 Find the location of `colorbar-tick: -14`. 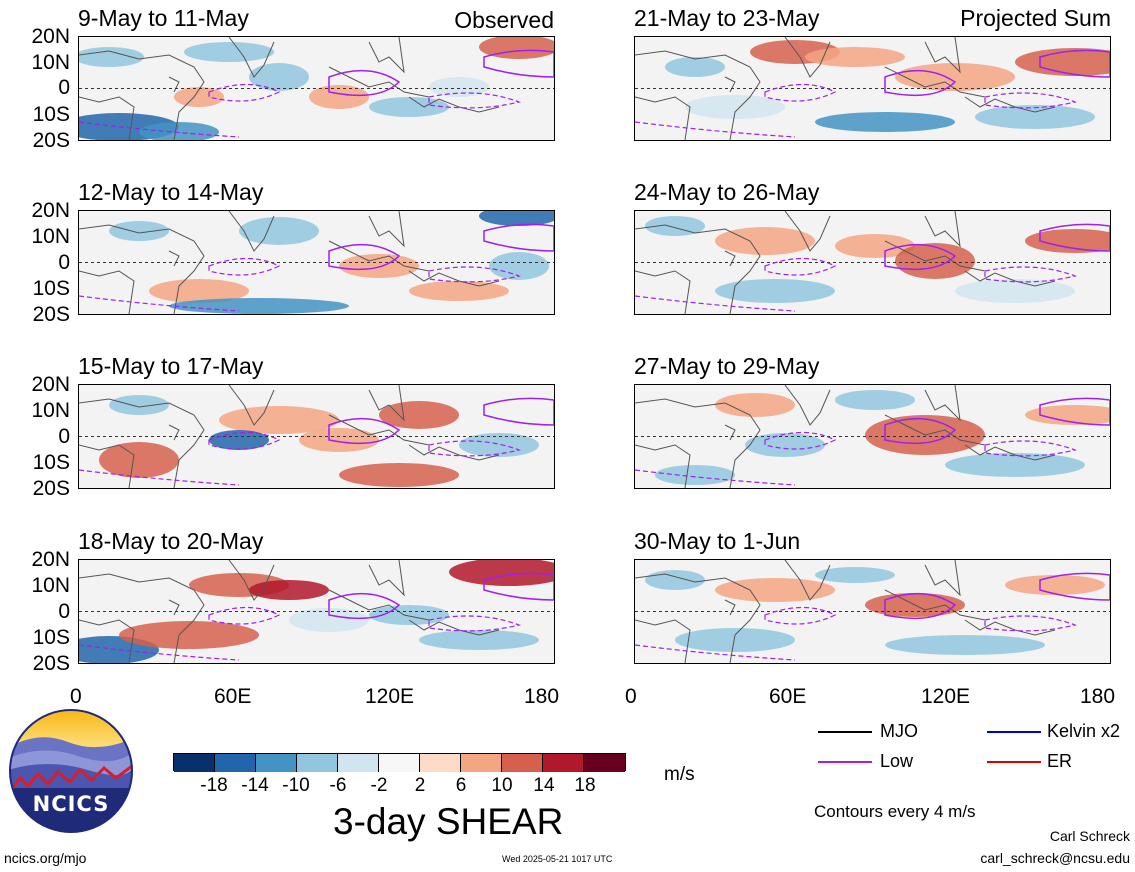

colorbar-tick: -14 is located at coordinates (255, 785).